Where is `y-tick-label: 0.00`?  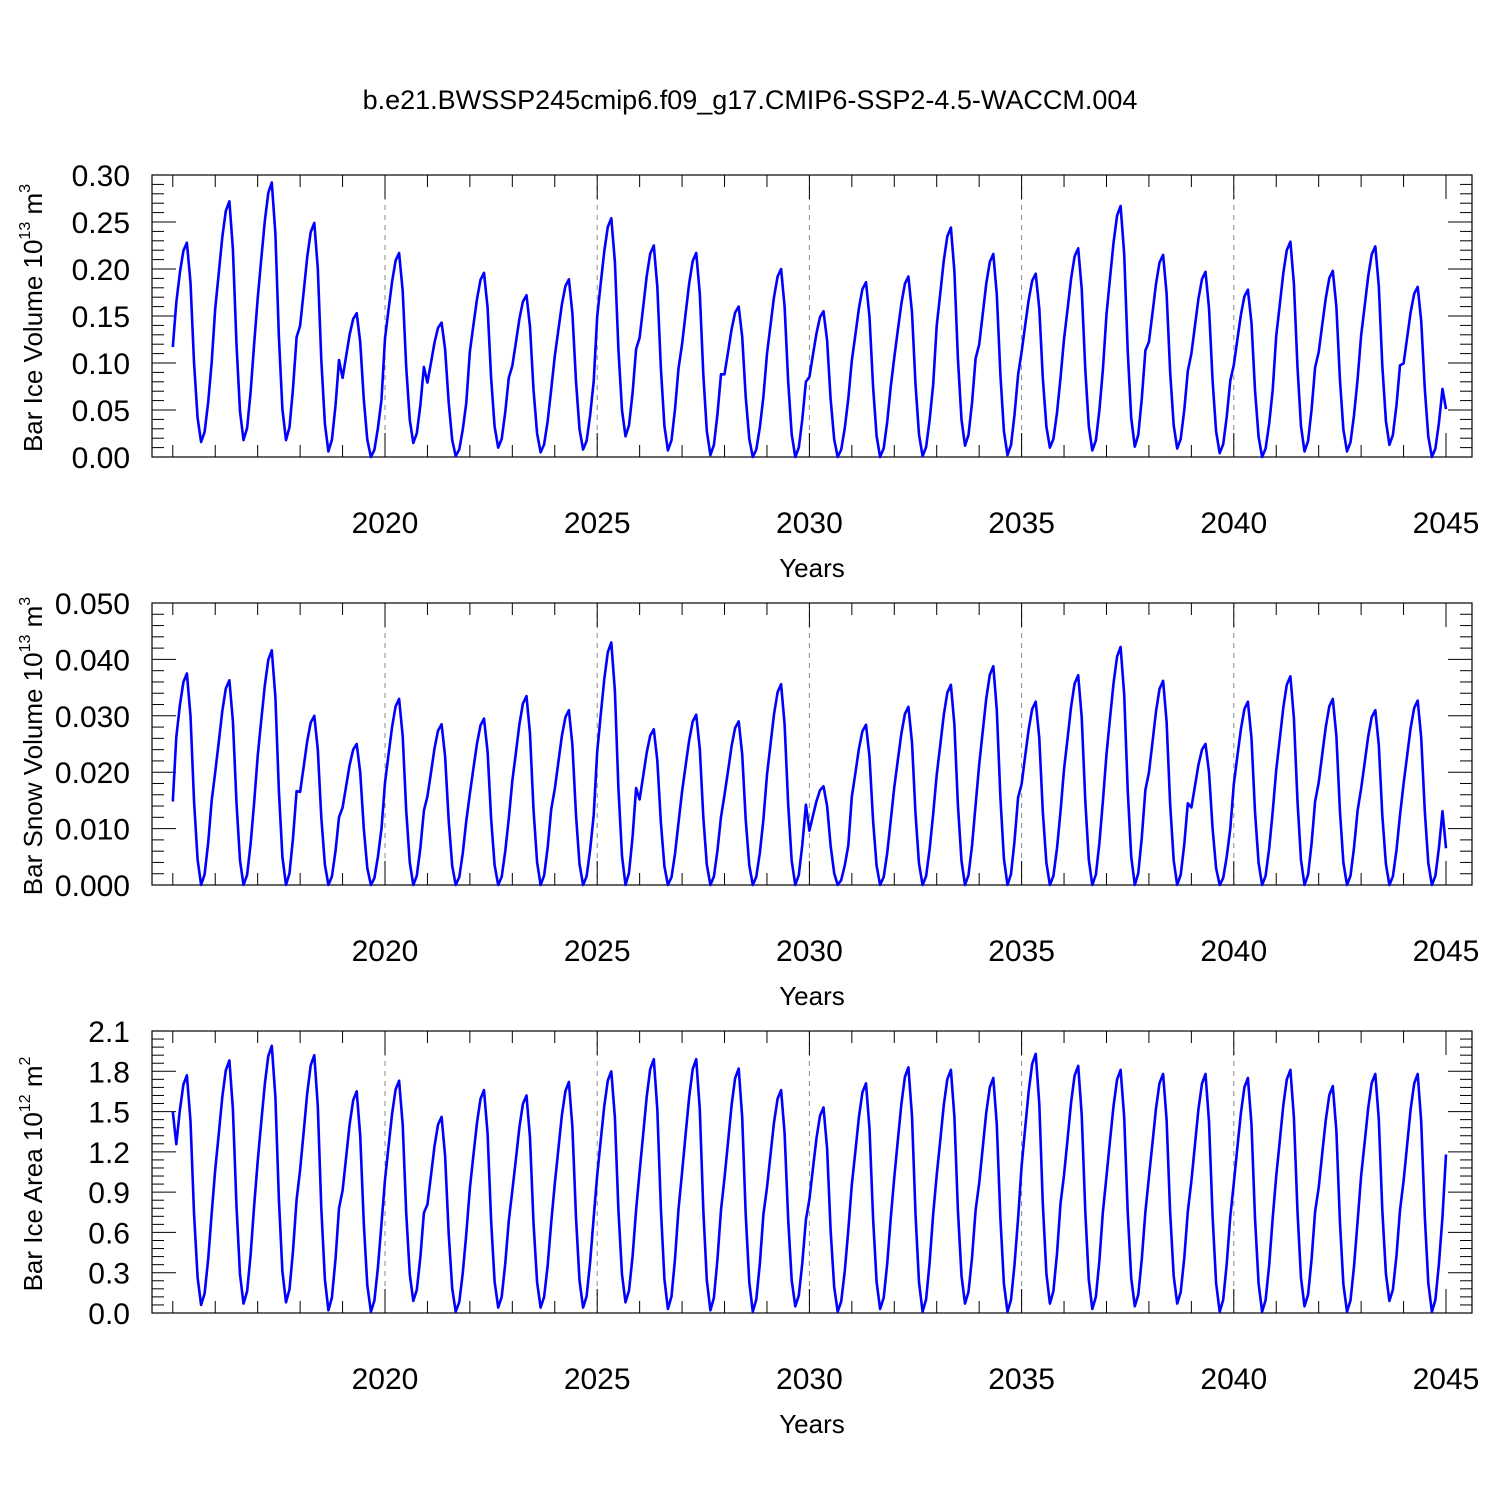
y-tick-label: 0.00 is located at coordinates (101, 458).